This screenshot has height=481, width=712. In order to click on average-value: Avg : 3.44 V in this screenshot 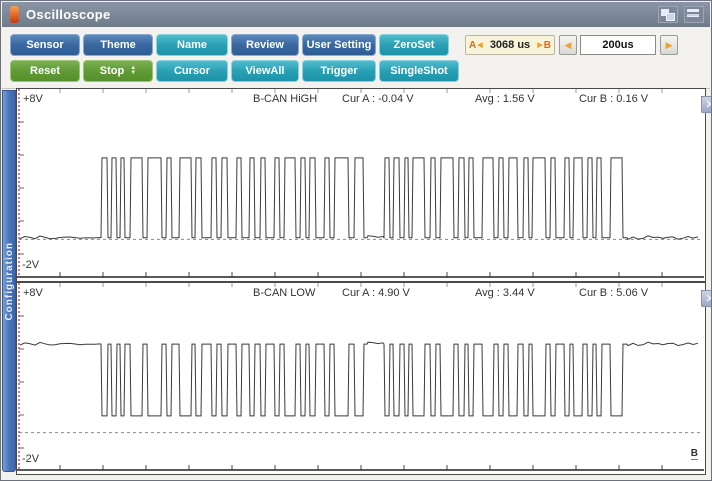, I will do `click(505, 293)`.